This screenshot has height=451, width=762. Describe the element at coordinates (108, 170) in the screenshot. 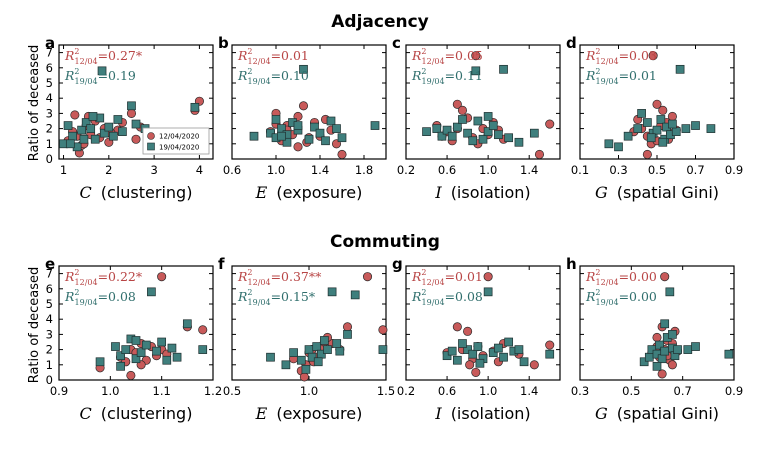

I see `x-tick-label: 2` at that location.